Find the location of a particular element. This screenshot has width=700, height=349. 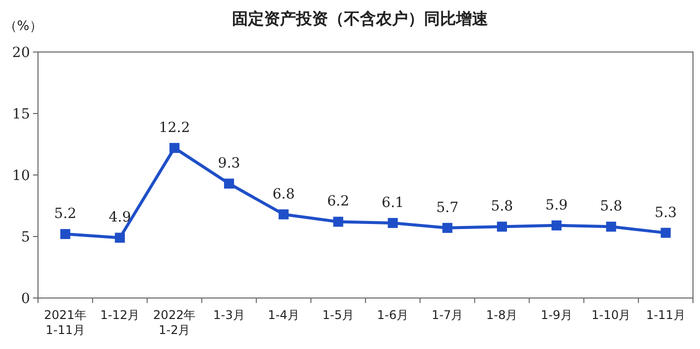

y-tick-label: 15 is located at coordinates (21, 114).